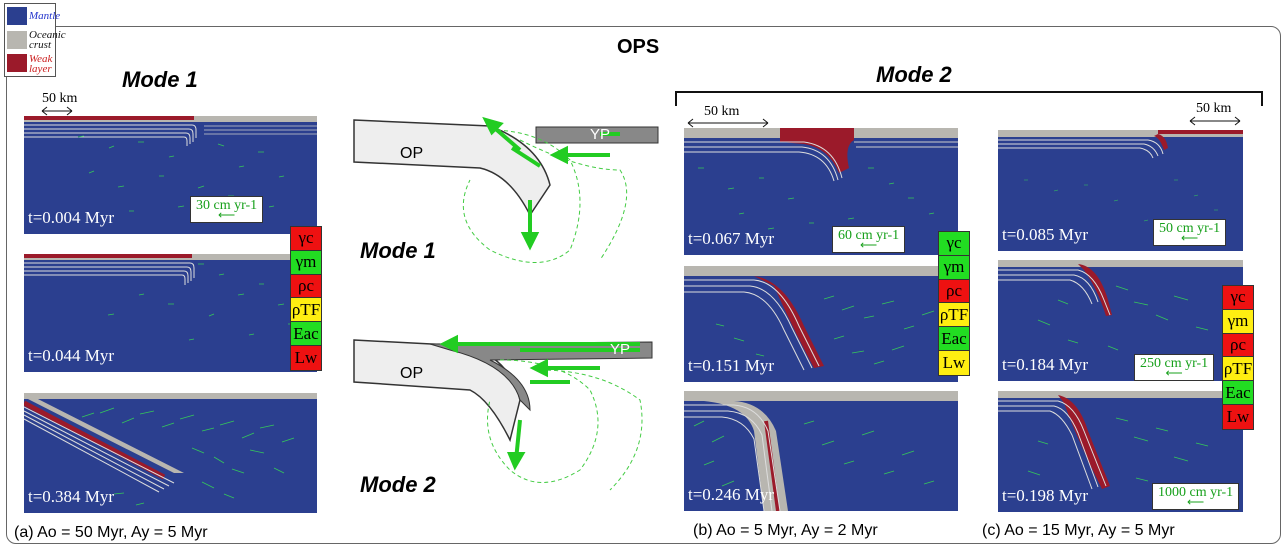  I want to click on mode1-center-label: Mode 1, so click(398, 250).